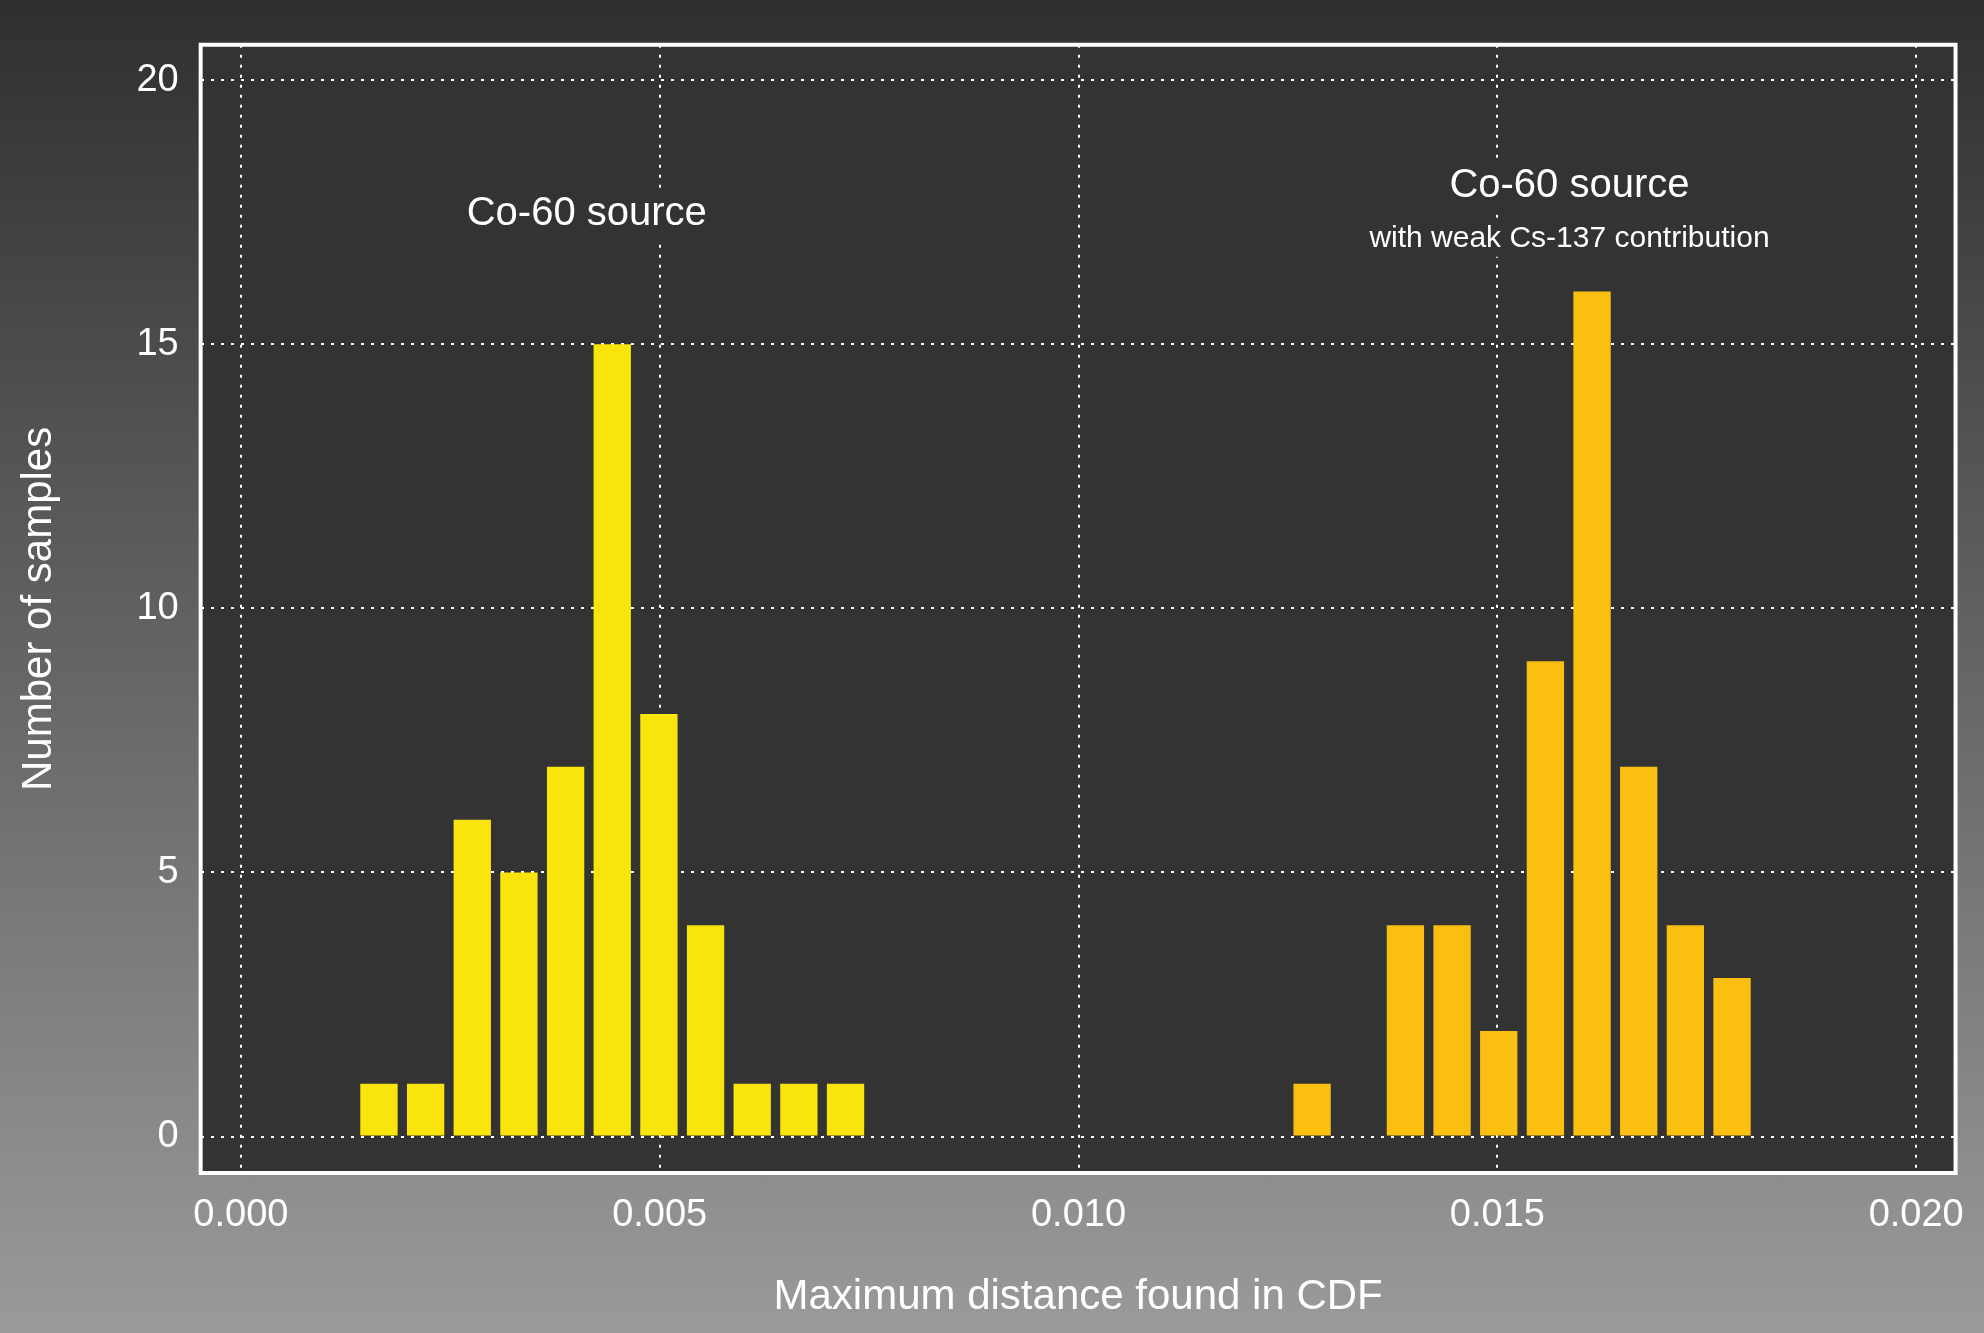  Describe the element at coordinates (660, 1213) in the screenshot. I see `x-tick-label: 0.005` at that location.